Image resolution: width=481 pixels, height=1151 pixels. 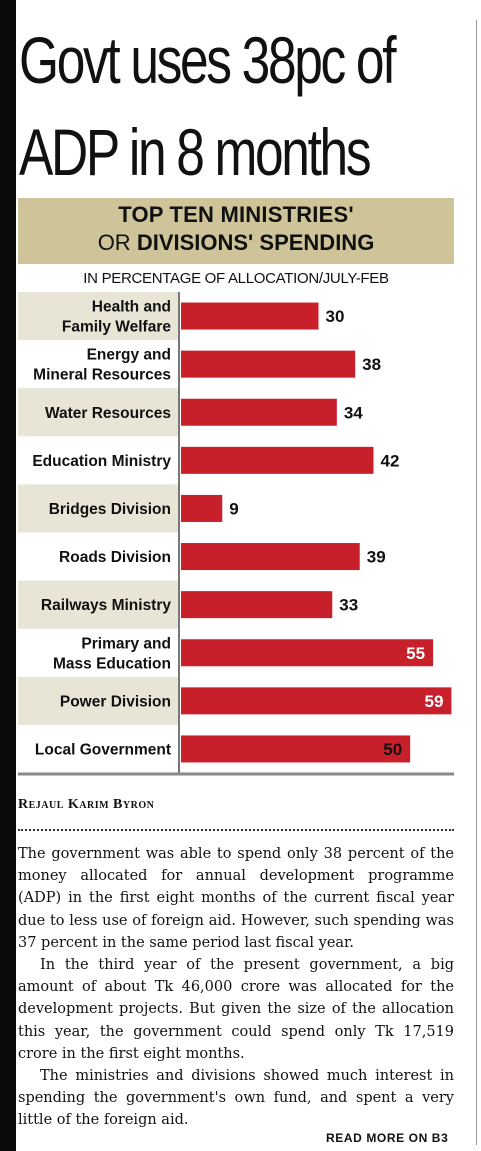 What do you see at coordinates (387, 1138) in the screenshot?
I see `read-more-link: READ MORE ON B3` at bounding box center [387, 1138].